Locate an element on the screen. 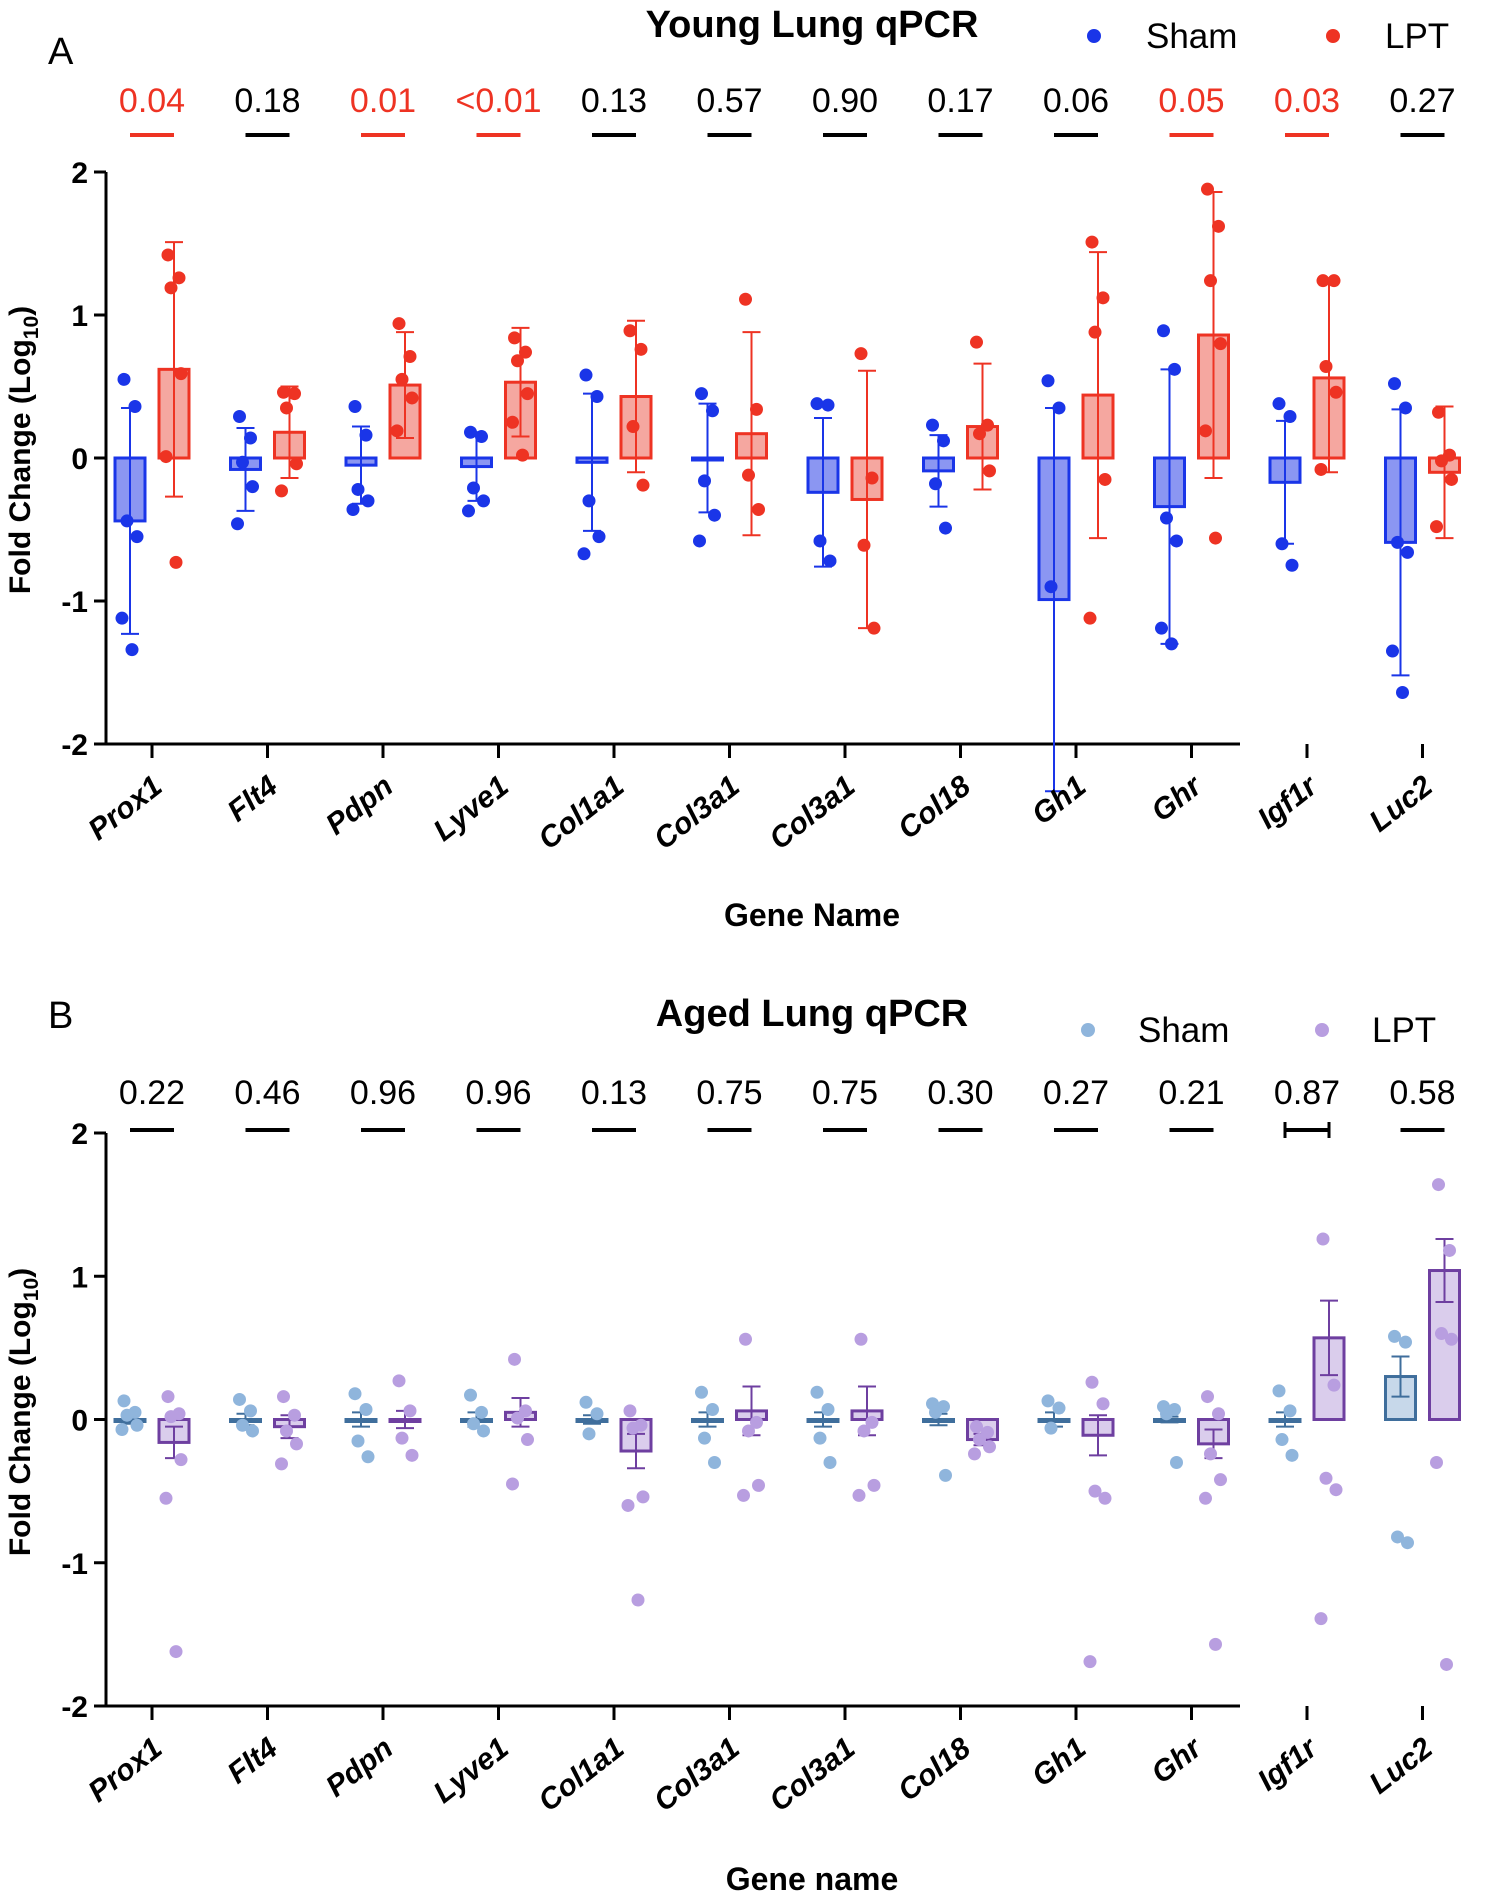  y-axis-label-b: Fold Change (Log10) is located at coordinates (23, 1412).